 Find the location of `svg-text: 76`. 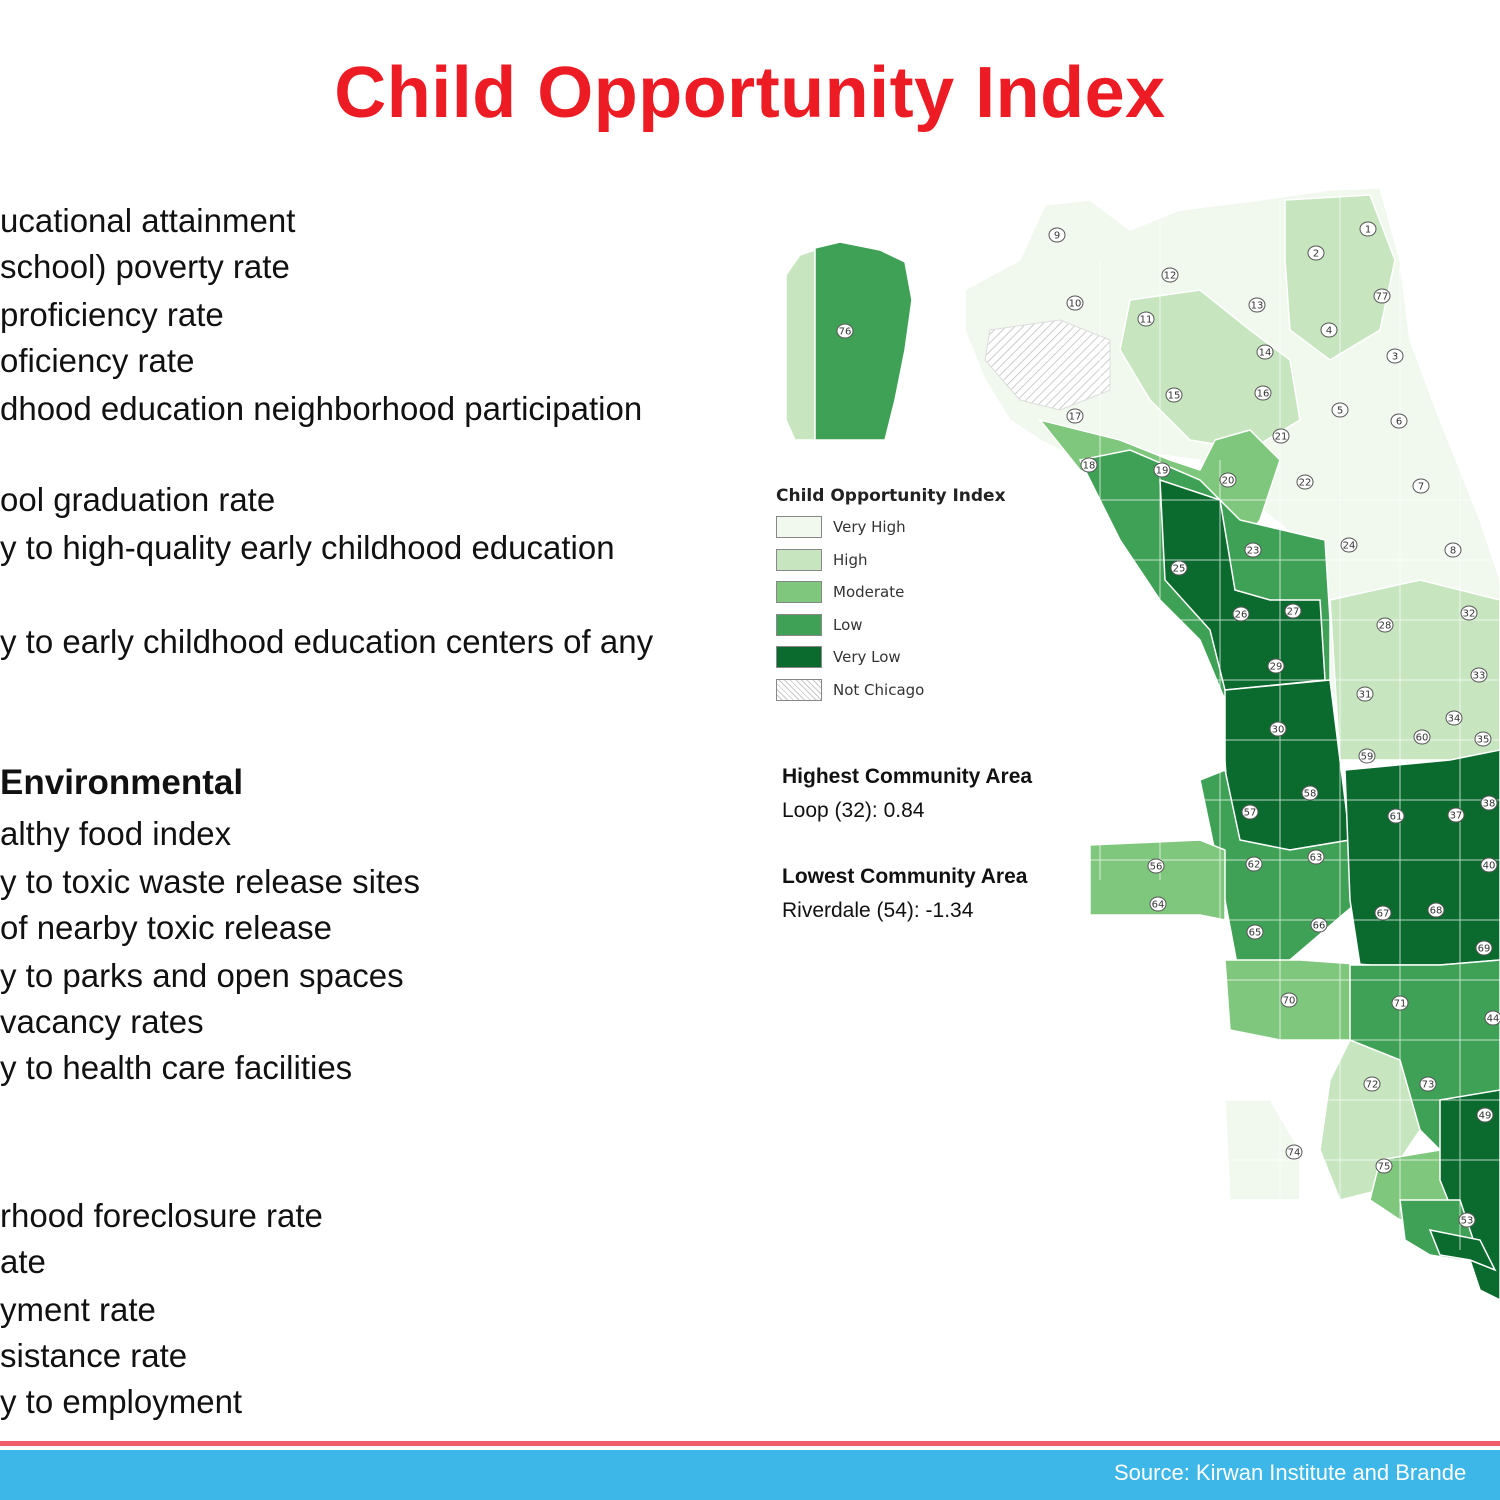

svg-text: 76 is located at coordinates (845, 332).